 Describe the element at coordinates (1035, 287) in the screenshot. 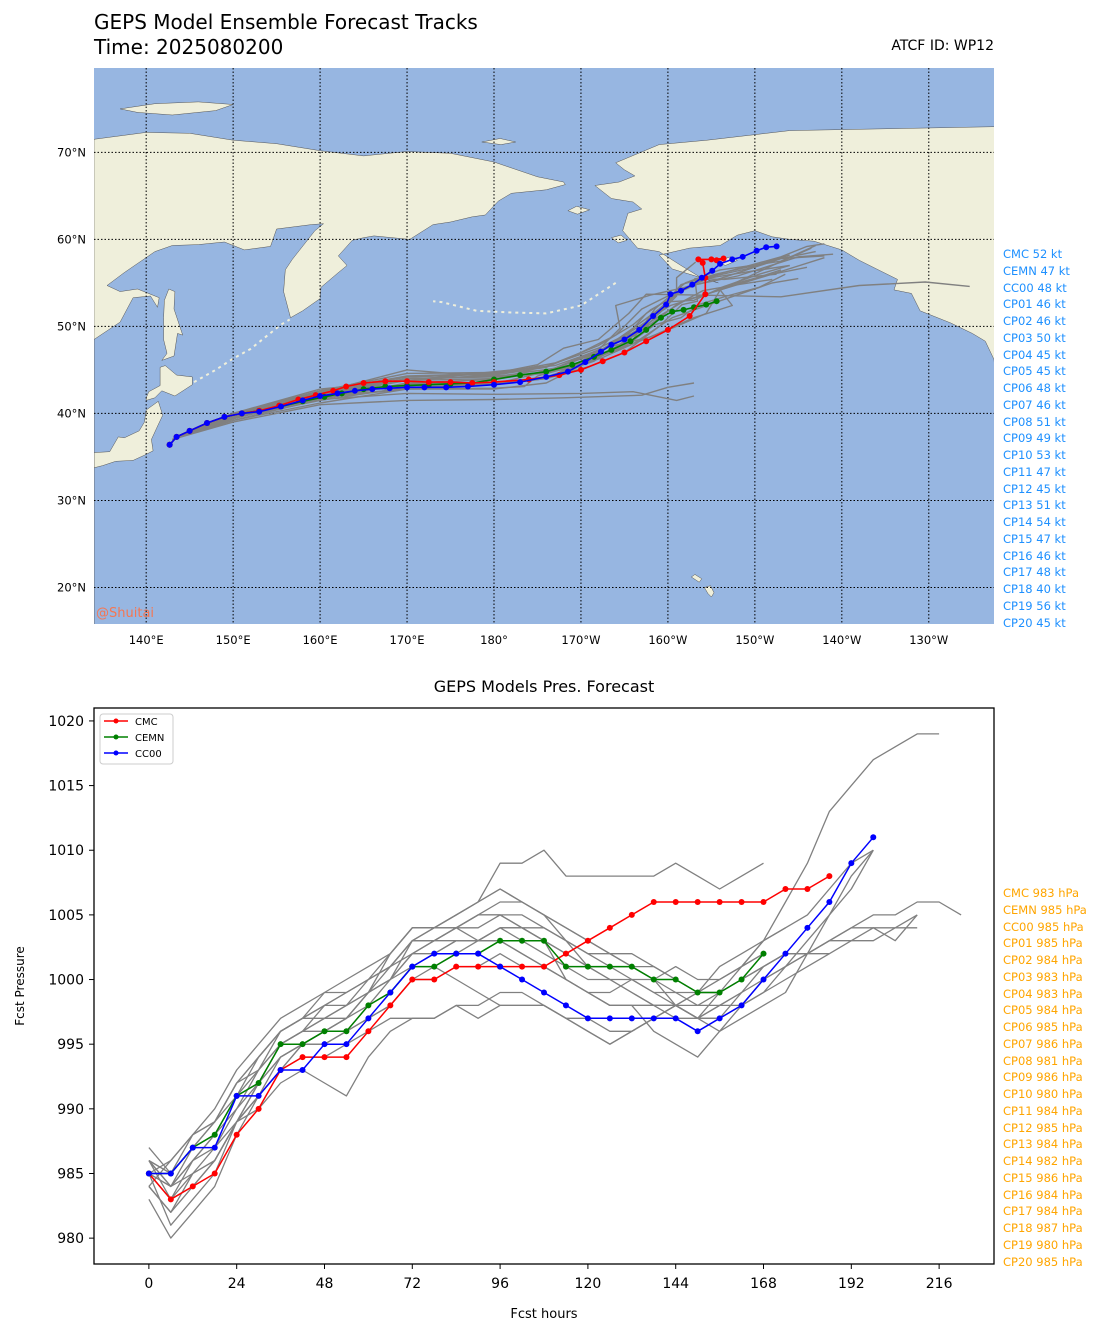

I see `wind-entry: CC00 48 kt` at that location.